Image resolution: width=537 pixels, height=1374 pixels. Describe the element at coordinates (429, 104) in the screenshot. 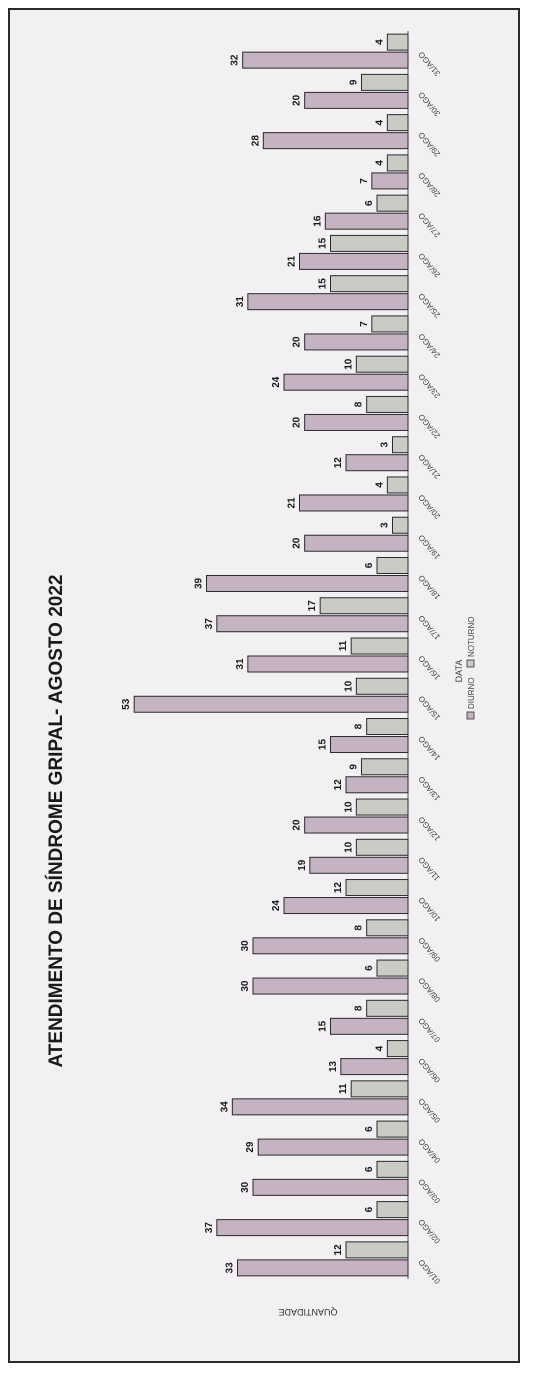

I see `x-tick-label: 30/AGO` at that location.